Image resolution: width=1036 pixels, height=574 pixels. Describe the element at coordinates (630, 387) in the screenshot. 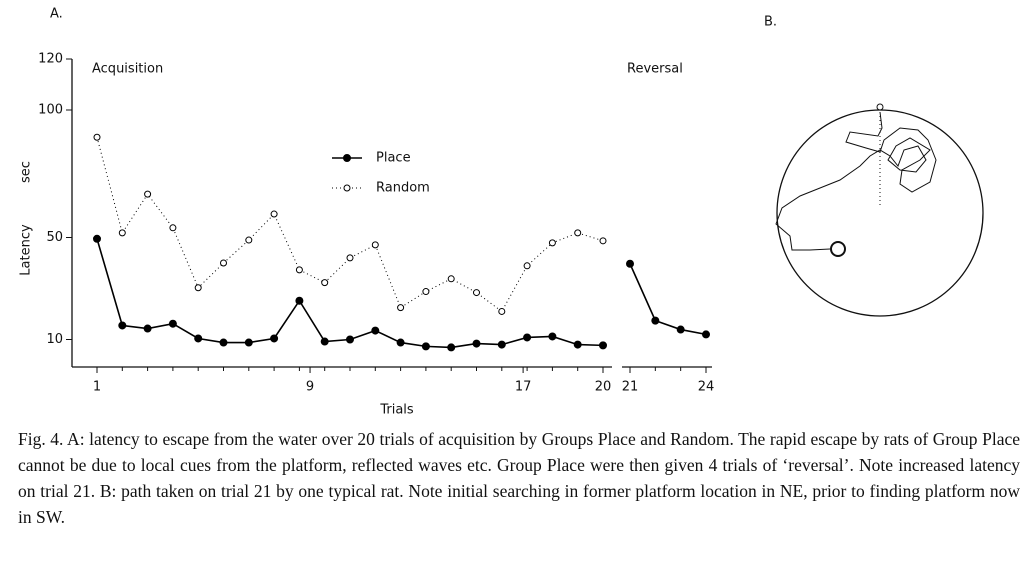

I see `x-tick-label: 21` at that location.